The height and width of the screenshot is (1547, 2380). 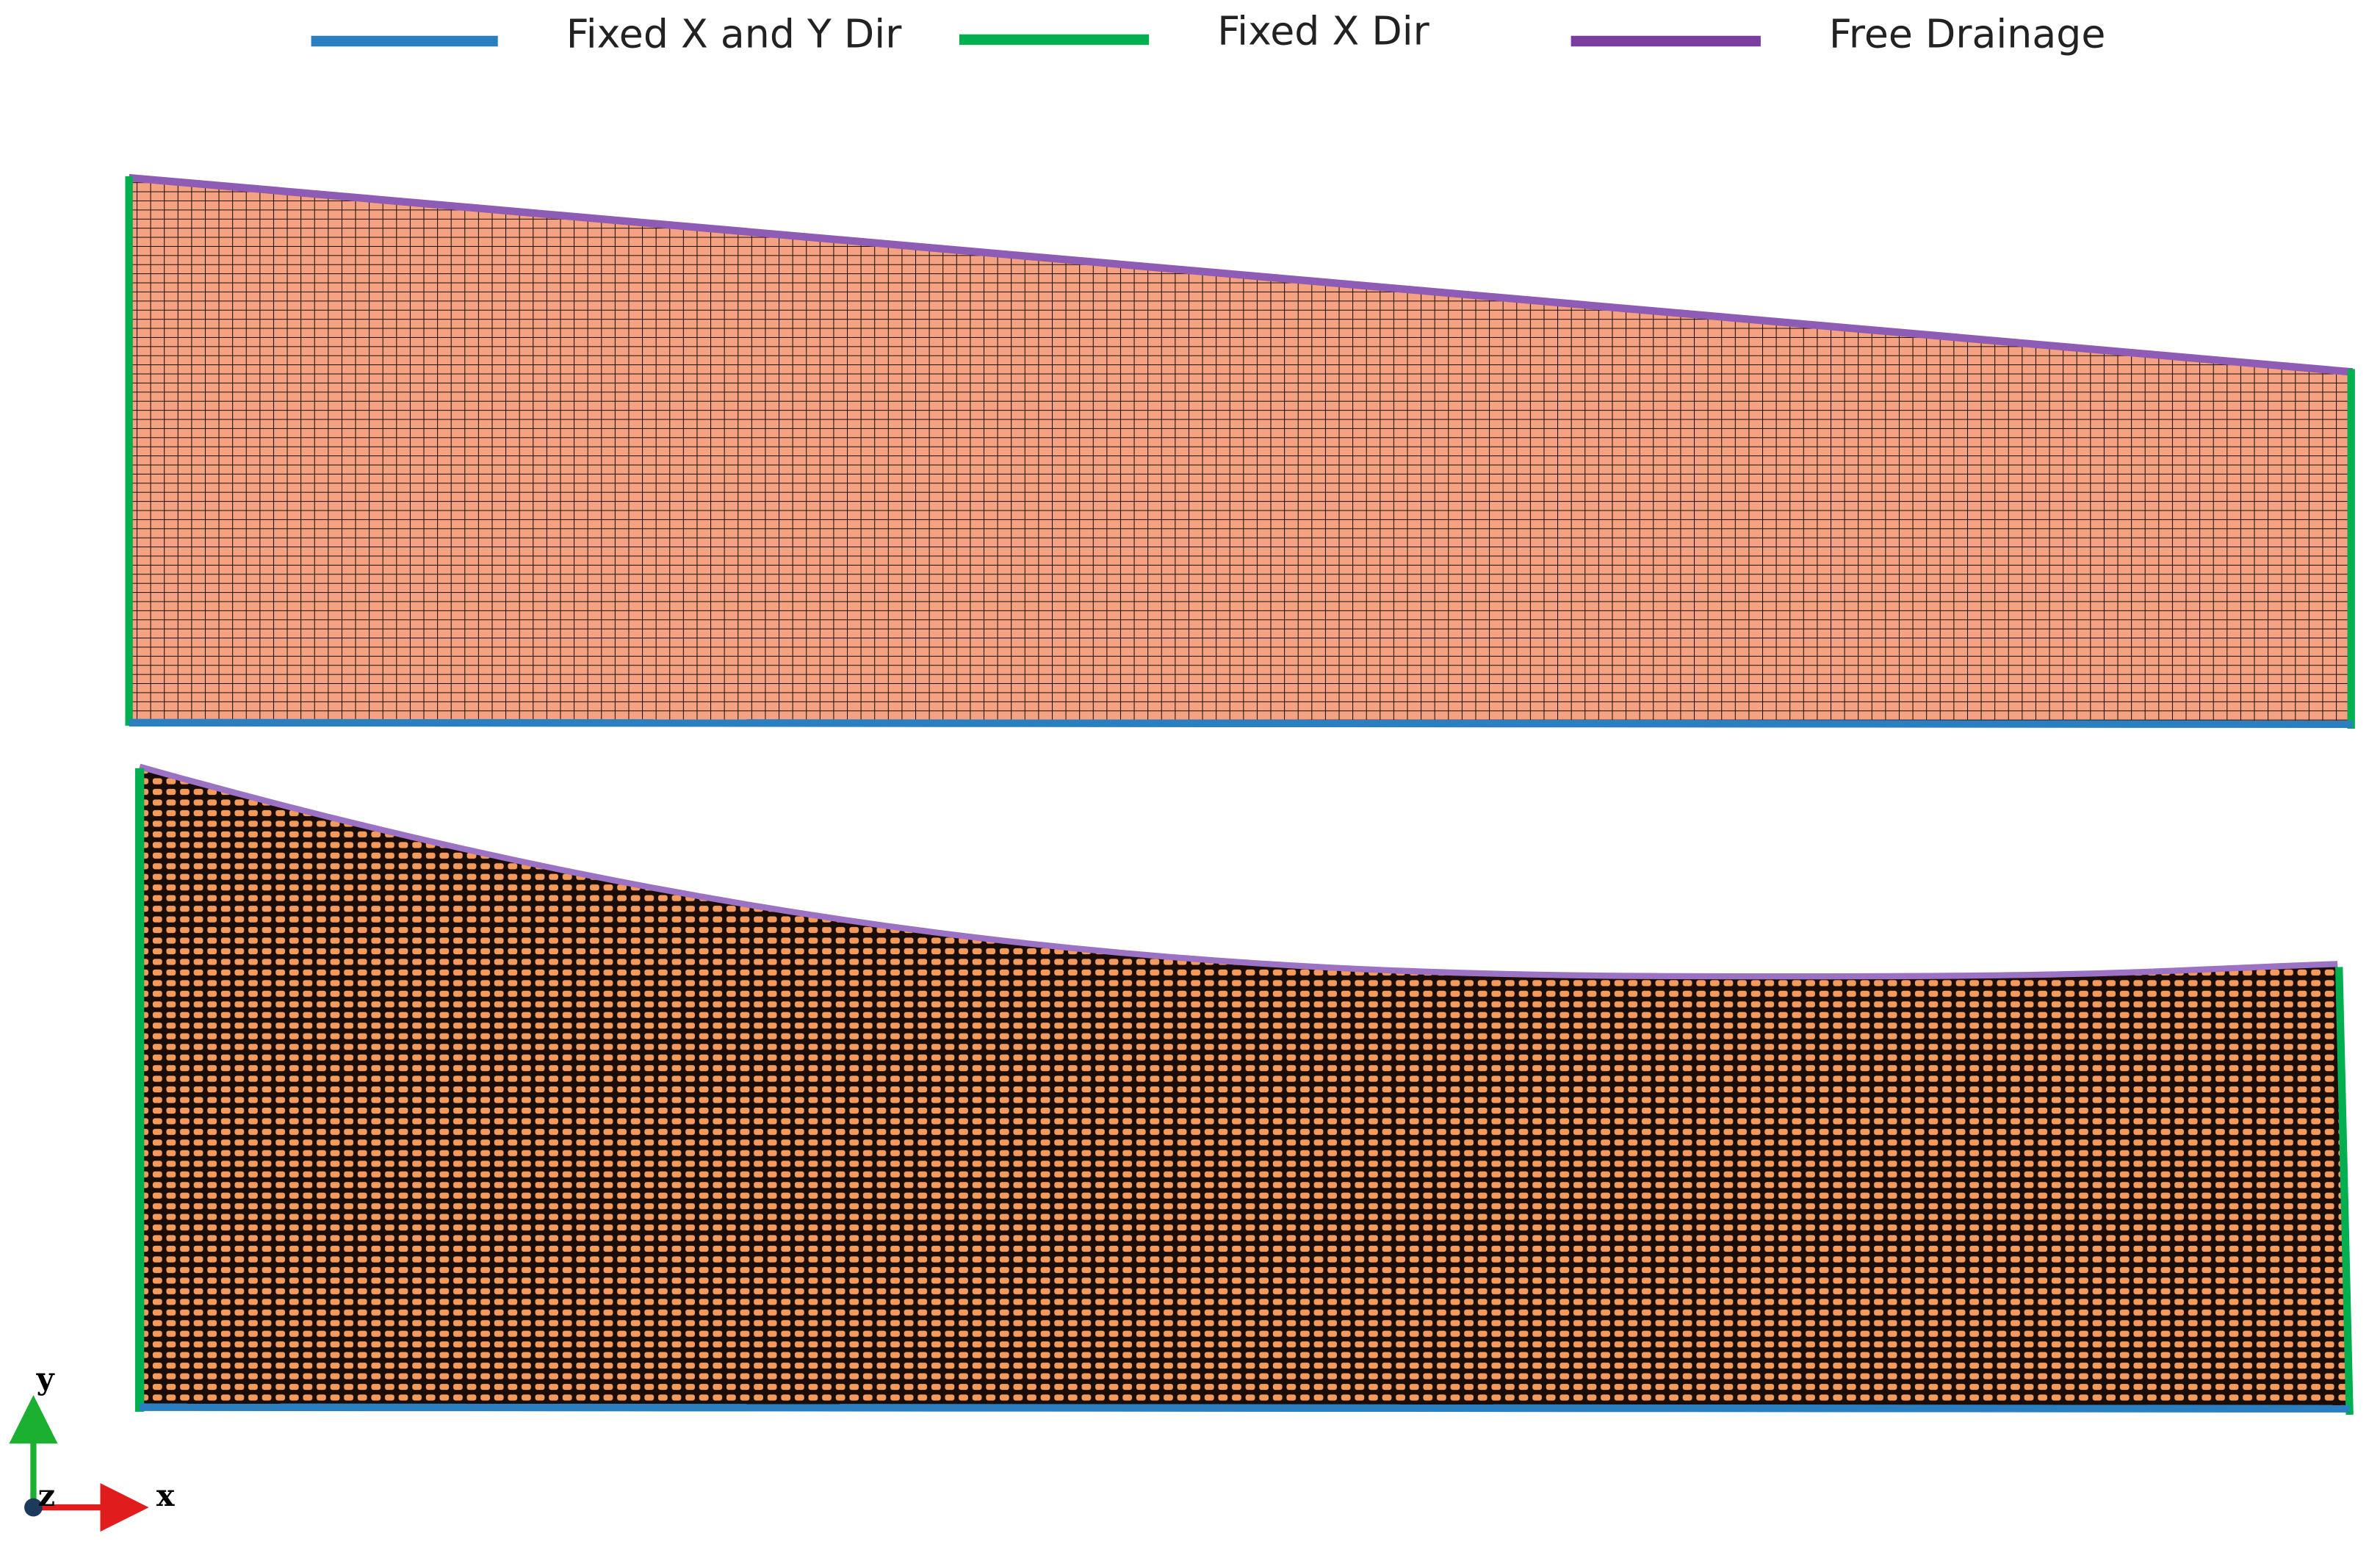 I want to click on legend-label: Fixed X and Y Dir, so click(x=734, y=34).